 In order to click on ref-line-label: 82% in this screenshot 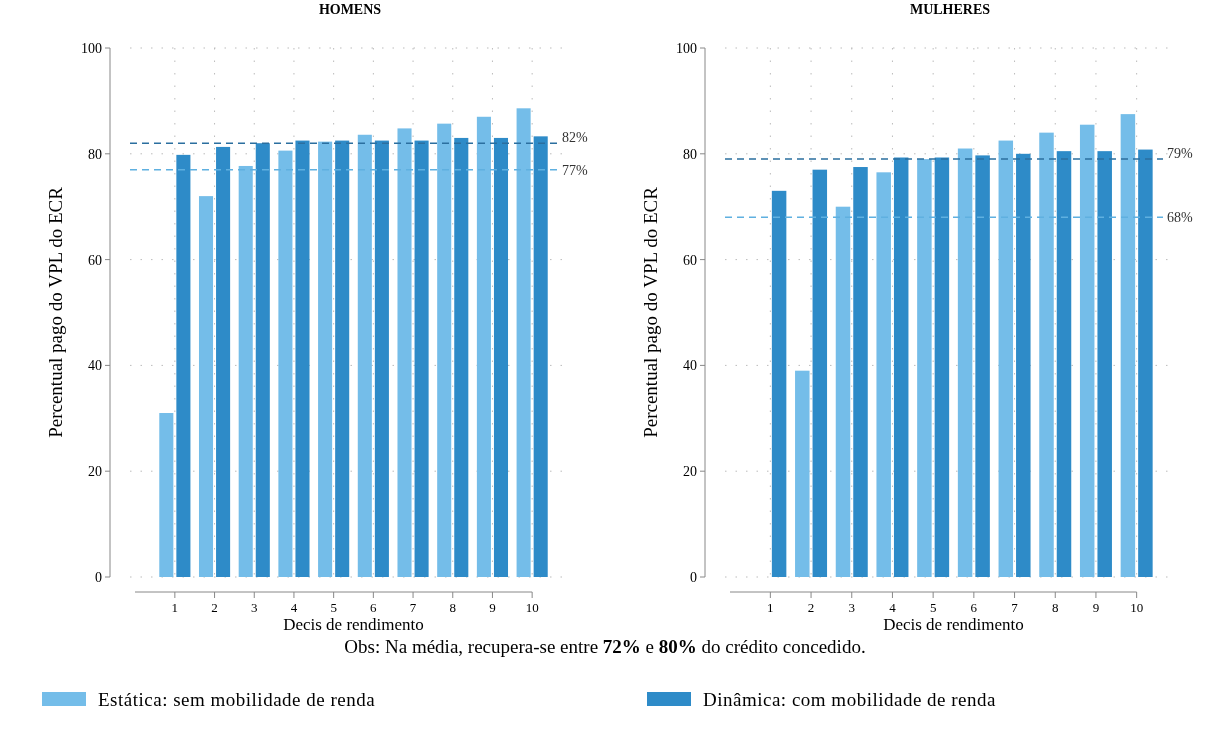, I will do `click(575, 138)`.